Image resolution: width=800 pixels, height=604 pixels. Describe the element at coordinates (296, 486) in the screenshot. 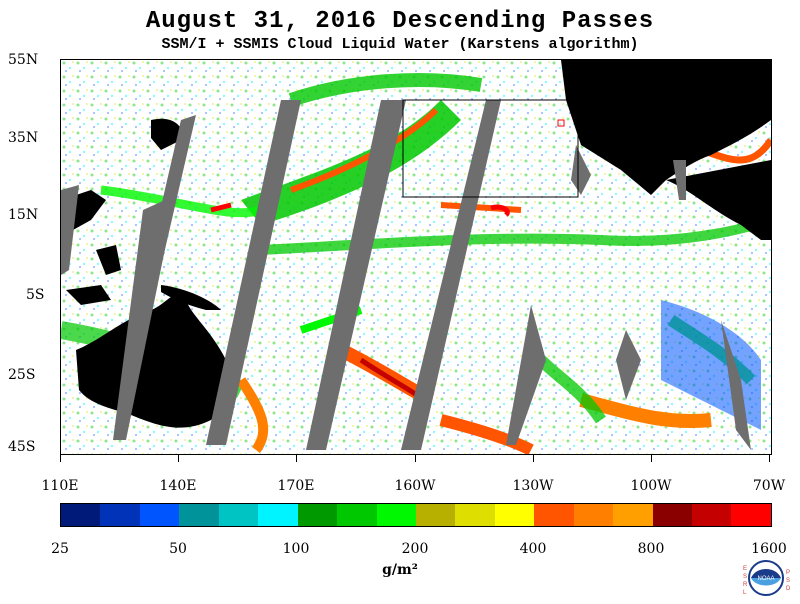

I see `lon-label-170e: 170E` at that location.